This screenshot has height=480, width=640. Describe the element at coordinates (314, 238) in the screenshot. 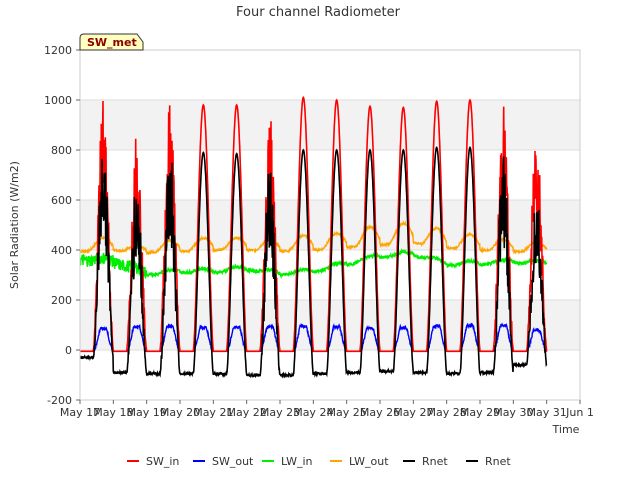

I see `series-lw-out-line` at that location.